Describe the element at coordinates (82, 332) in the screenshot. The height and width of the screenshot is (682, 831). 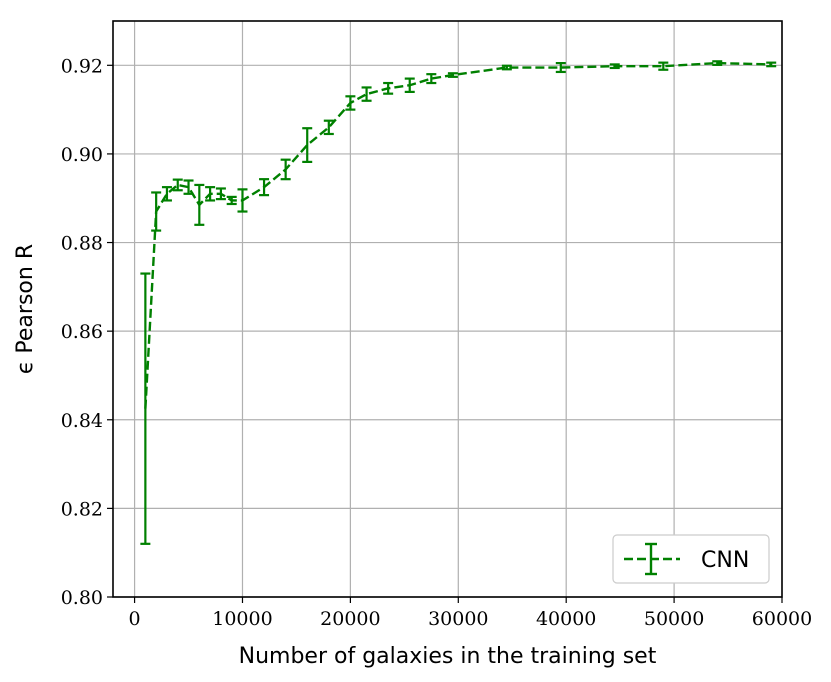
I see `y-tick-label: 0.86` at that location.